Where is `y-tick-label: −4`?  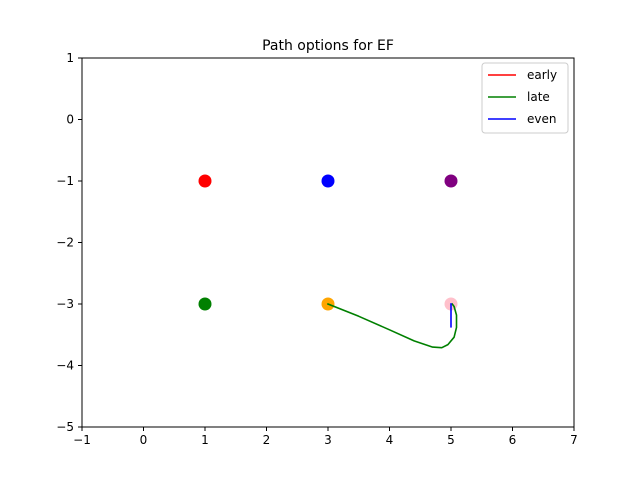
y-tick-label: −4 is located at coordinates (65, 366).